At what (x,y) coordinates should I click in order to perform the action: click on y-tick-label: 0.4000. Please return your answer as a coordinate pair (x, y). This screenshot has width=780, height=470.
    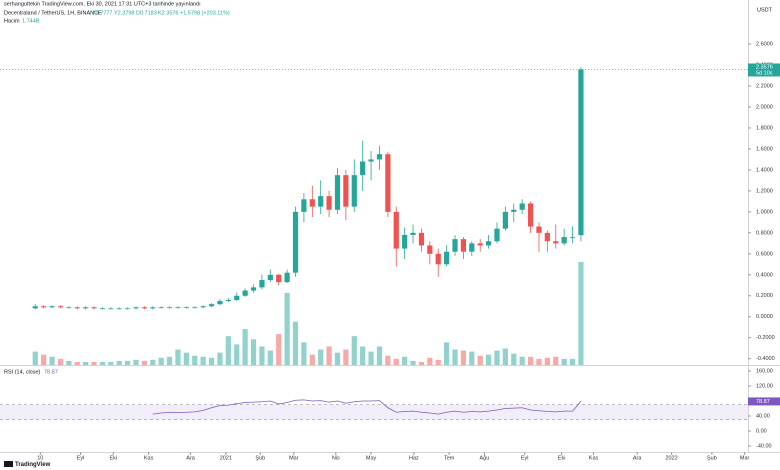
    Looking at the image, I should click on (764, 275).